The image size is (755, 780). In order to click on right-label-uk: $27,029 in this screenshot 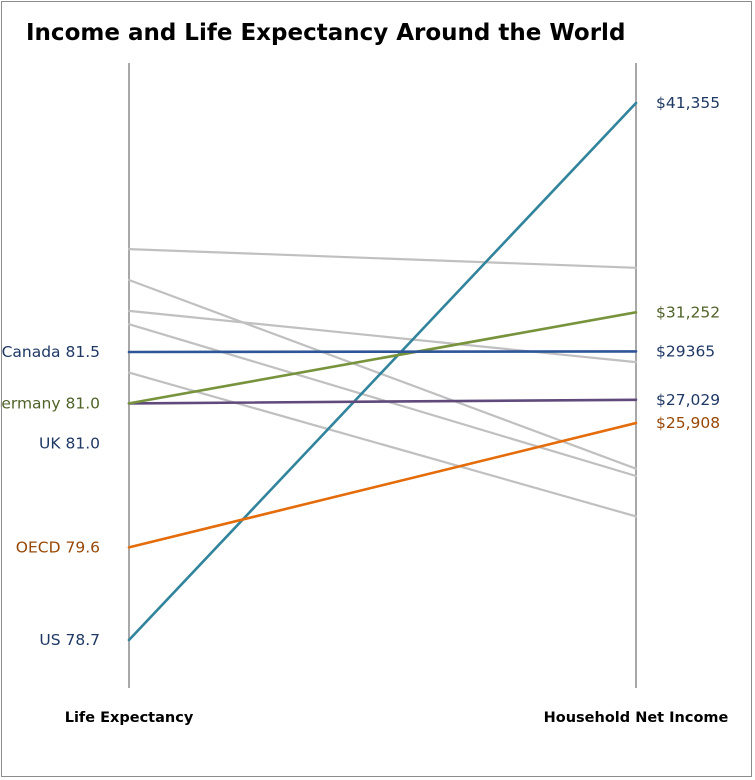, I will do `click(688, 400)`.